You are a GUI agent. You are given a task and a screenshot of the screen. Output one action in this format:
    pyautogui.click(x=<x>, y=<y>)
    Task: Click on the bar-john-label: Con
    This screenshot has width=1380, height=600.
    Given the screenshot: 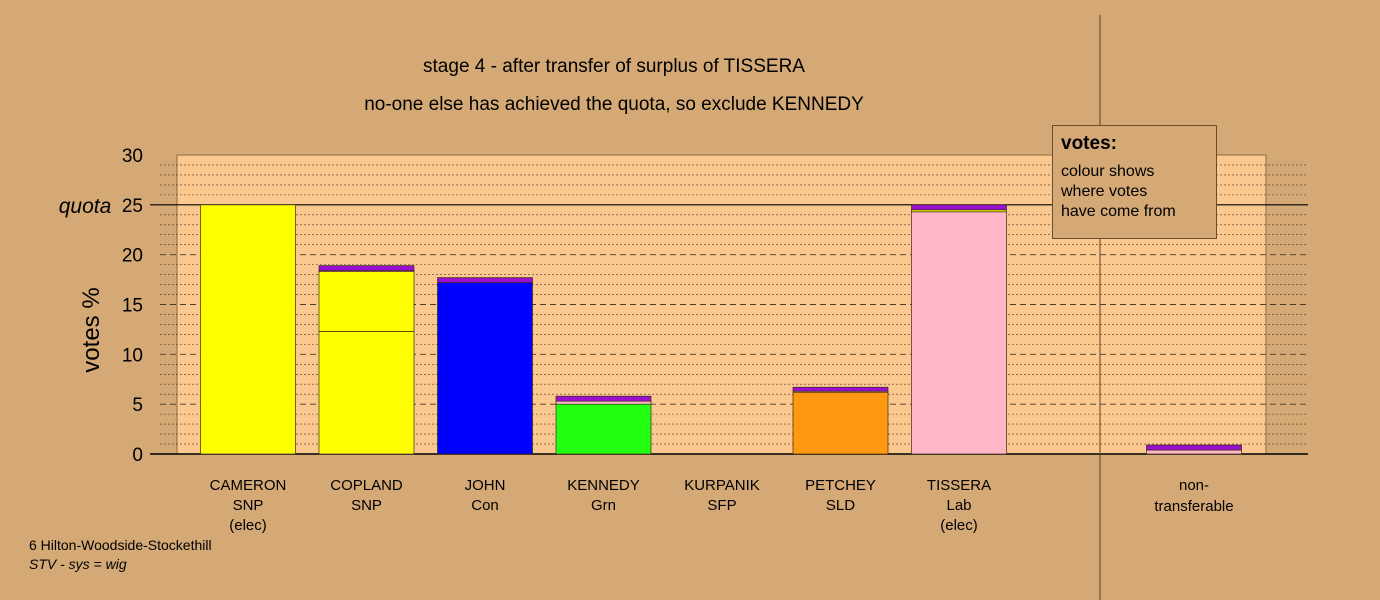 What is the action you would take?
    pyautogui.click(x=485, y=505)
    